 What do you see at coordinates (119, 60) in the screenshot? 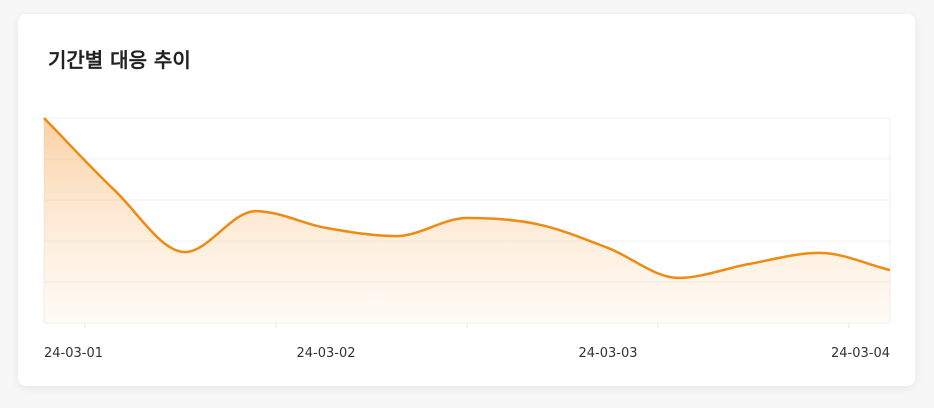
I see `chart-title: 기간별 대응 추이` at bounding box center [119, 60].